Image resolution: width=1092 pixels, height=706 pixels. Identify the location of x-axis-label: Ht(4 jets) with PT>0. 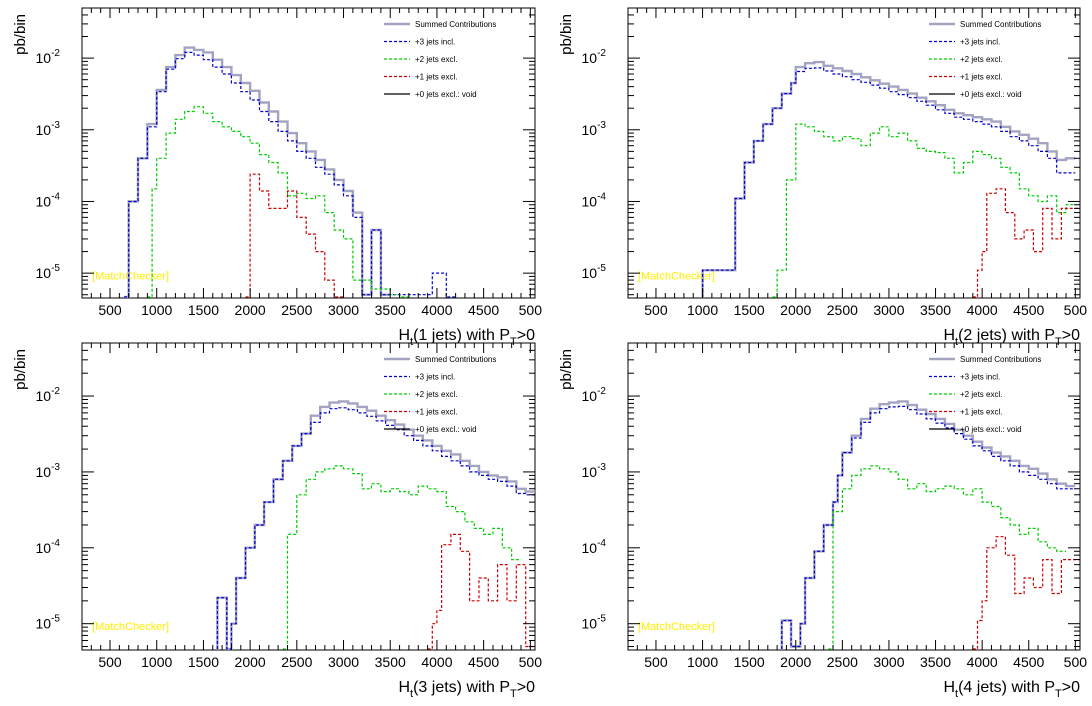
(1011, 689).